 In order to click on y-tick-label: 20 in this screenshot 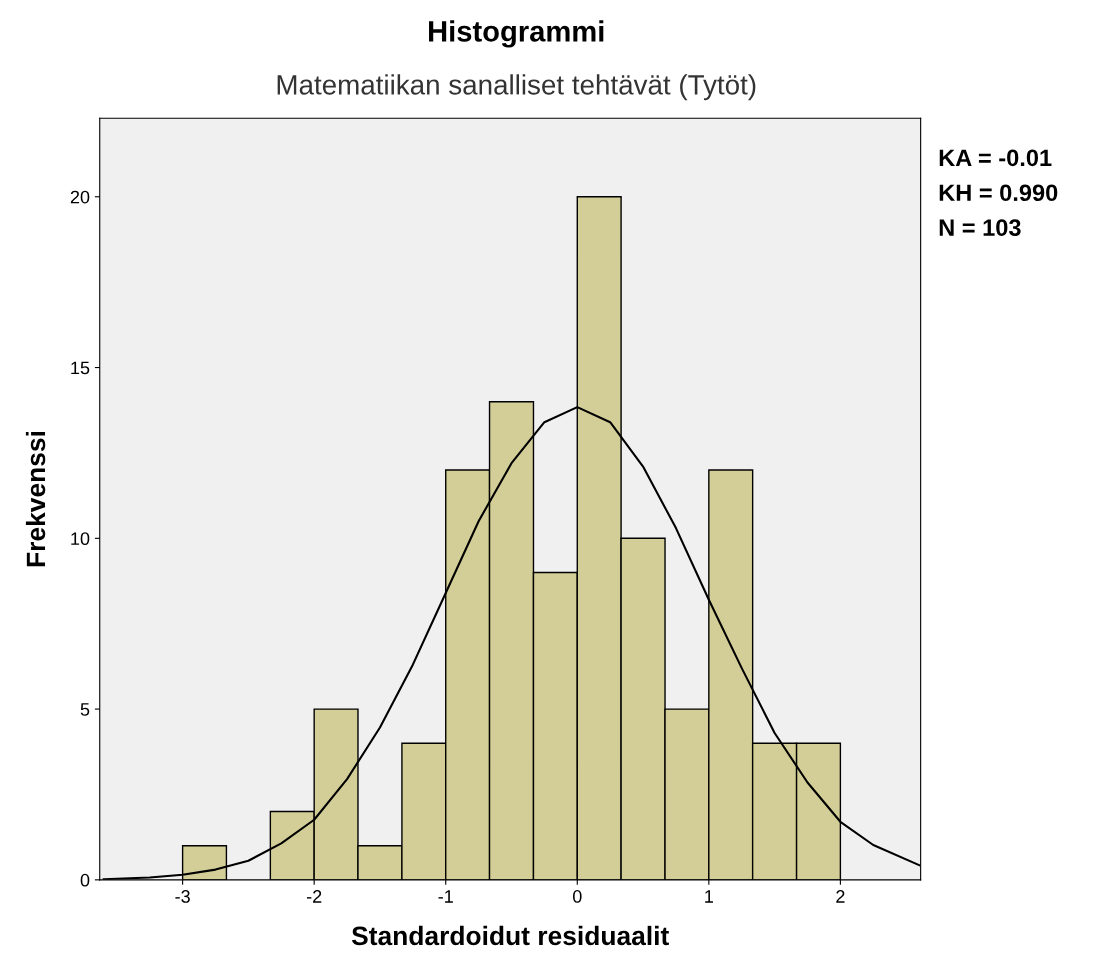, I will do `click(80, 197)`.